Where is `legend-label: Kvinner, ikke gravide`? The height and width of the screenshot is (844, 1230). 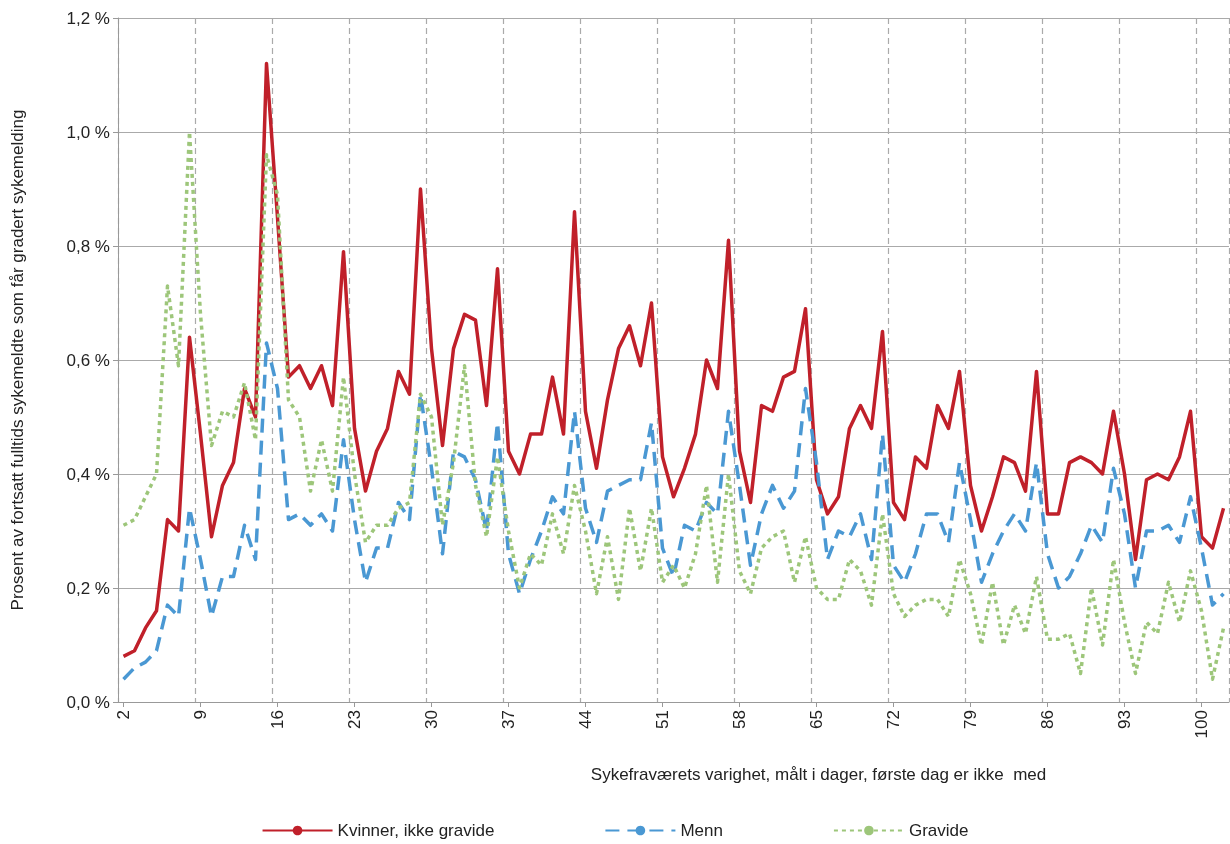
legend-label: Kvinner, ikke gravide is located at coordinates (416, 830).